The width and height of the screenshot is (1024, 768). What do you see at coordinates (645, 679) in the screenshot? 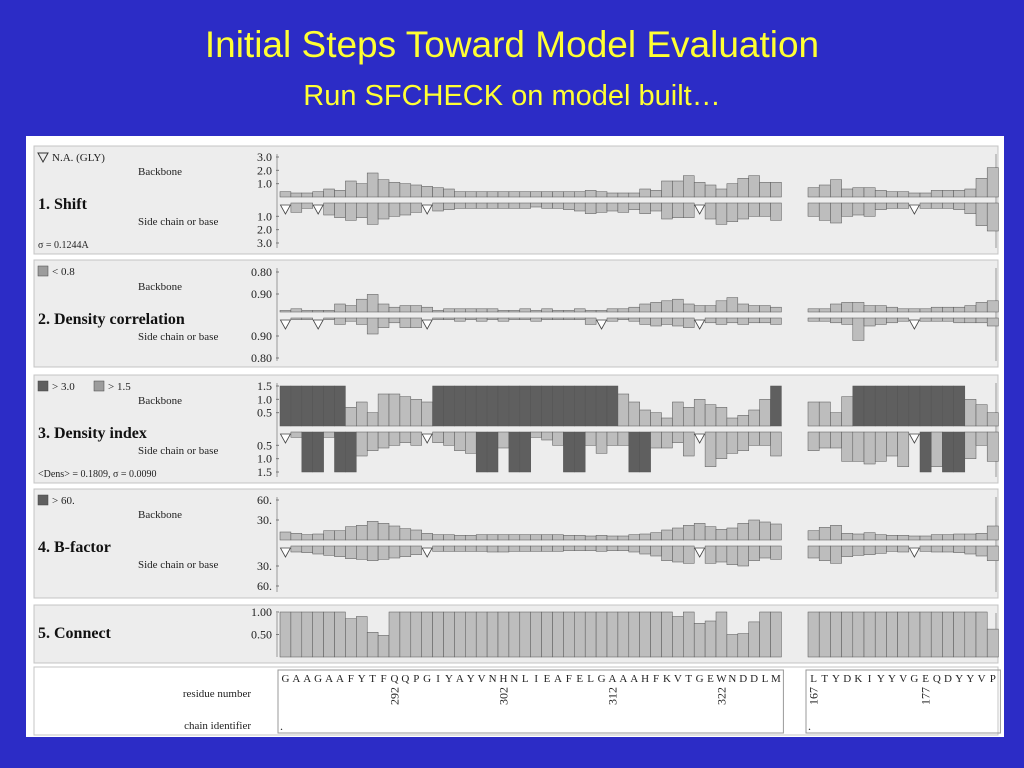
I see `residue-letter-a: H` at bounding box center [645, 679].